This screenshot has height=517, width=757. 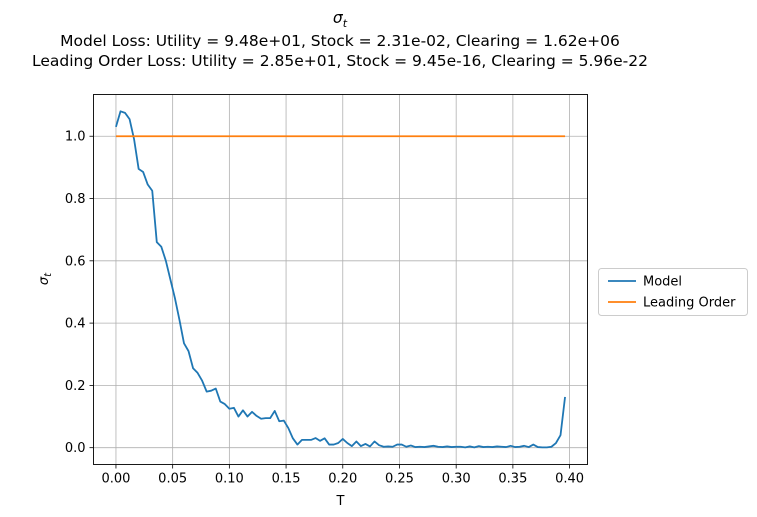 I want to click on y-tick-label: 0.8, so click(x=75, y=199).